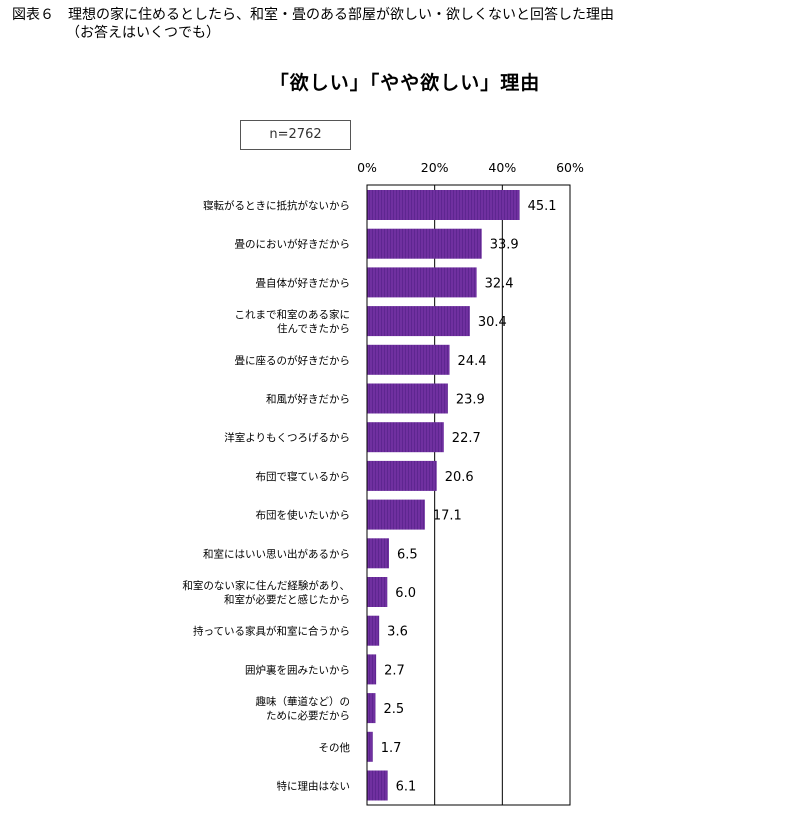 The height and width of the screenshot is (839, 810). Describe the element at coordinates (314, 786) in the screenshot. I see `category-label: 特に理由はない` at that location.